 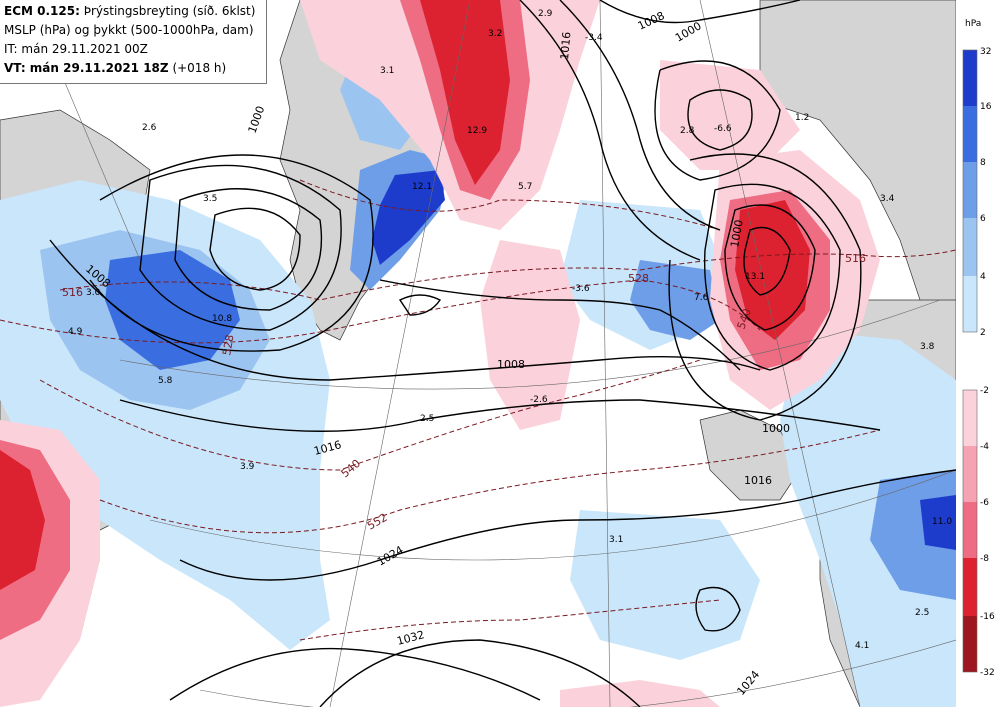 I want to click on legend-tick: 6, so click(x=983, y=219).